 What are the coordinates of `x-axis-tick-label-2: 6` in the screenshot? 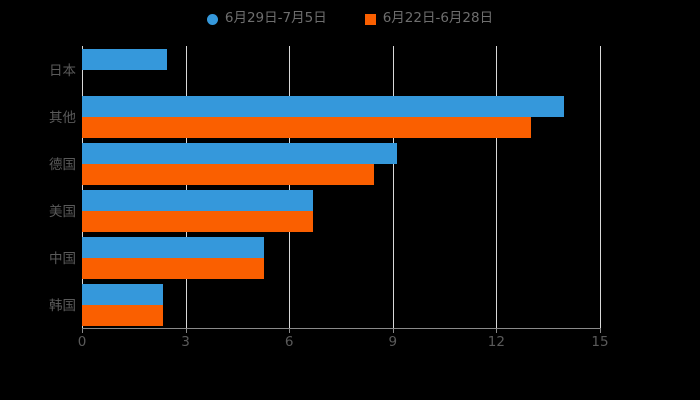 It's located at (289, 342).